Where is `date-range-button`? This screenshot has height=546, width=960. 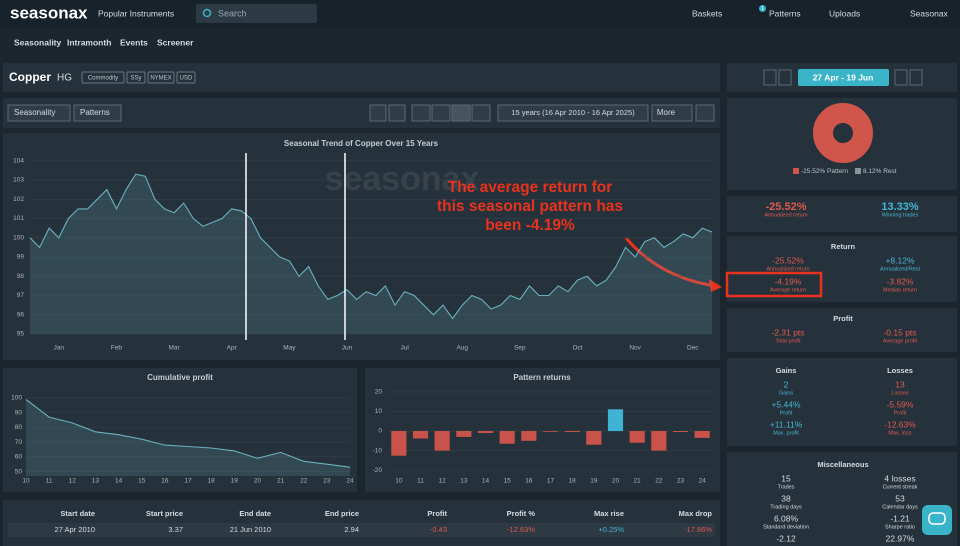
date-range-button is located at coordinates (843, 77).